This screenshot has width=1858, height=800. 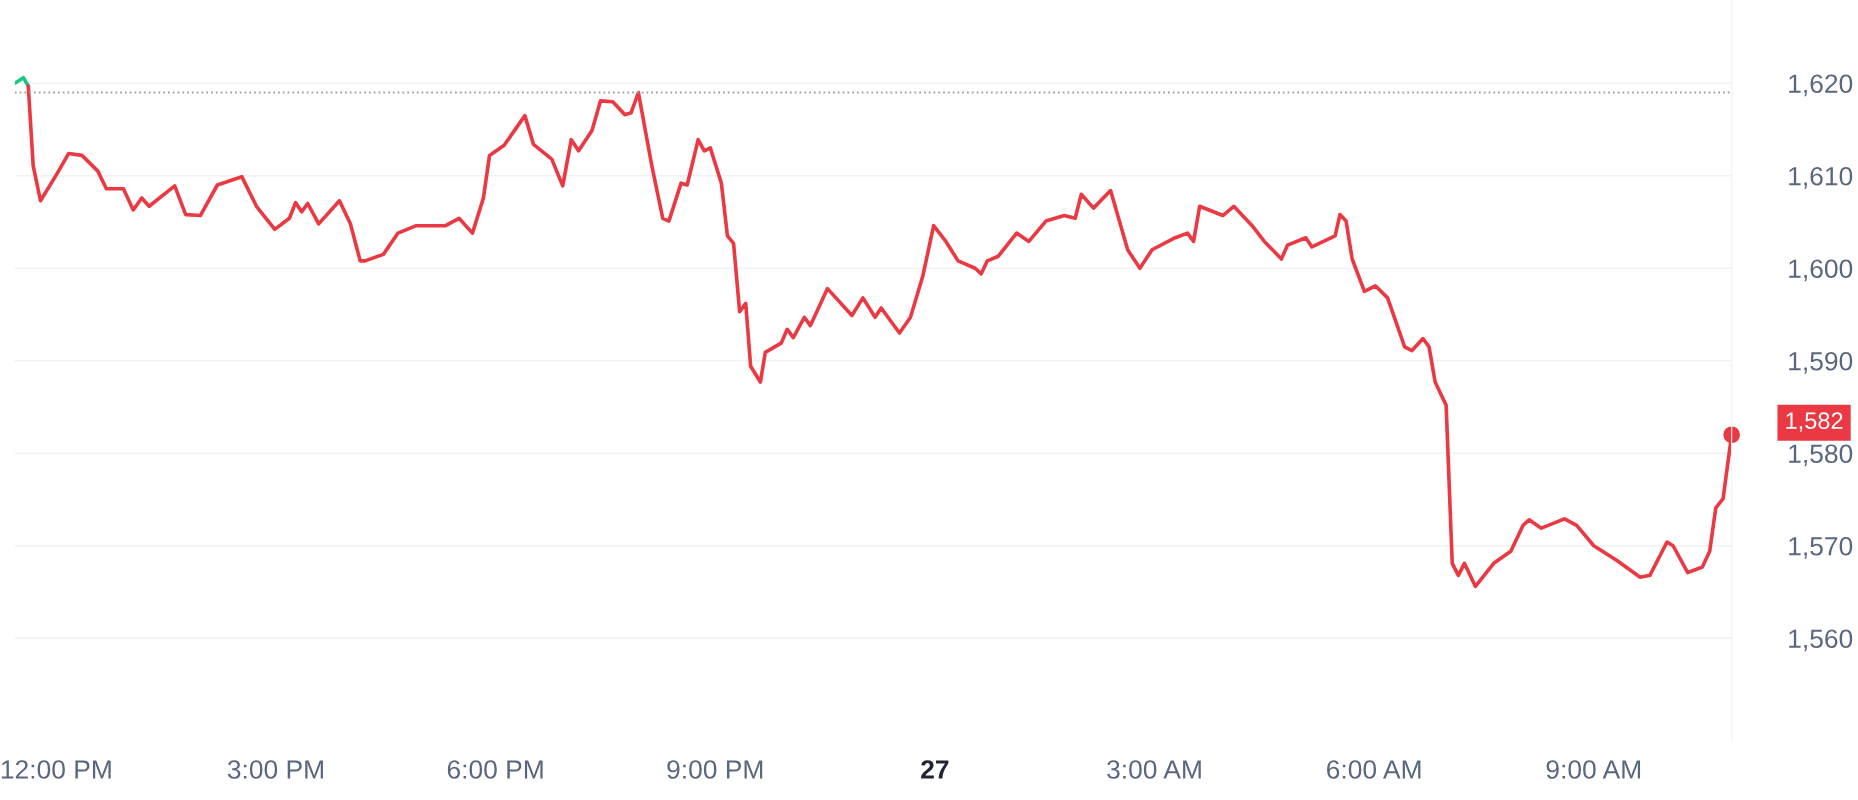 I want to click on x-tick-label: 12:00 PM, so click(x=56, y=769).